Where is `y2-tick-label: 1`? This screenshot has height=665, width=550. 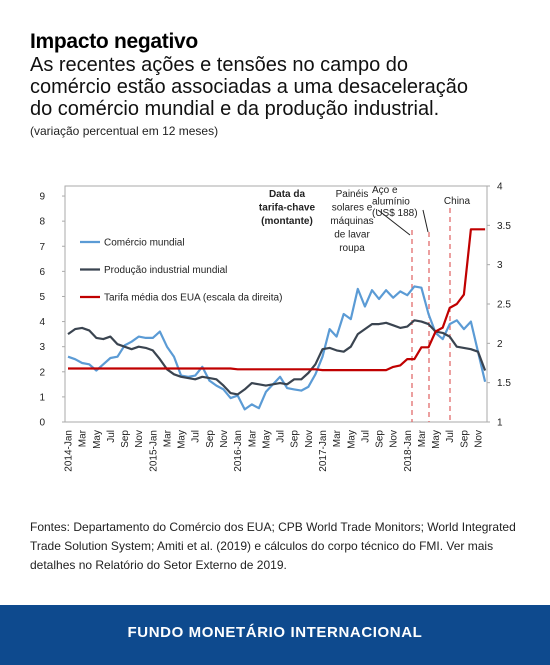
y2-tick-label: 1 is located at coordinates (500, 423).